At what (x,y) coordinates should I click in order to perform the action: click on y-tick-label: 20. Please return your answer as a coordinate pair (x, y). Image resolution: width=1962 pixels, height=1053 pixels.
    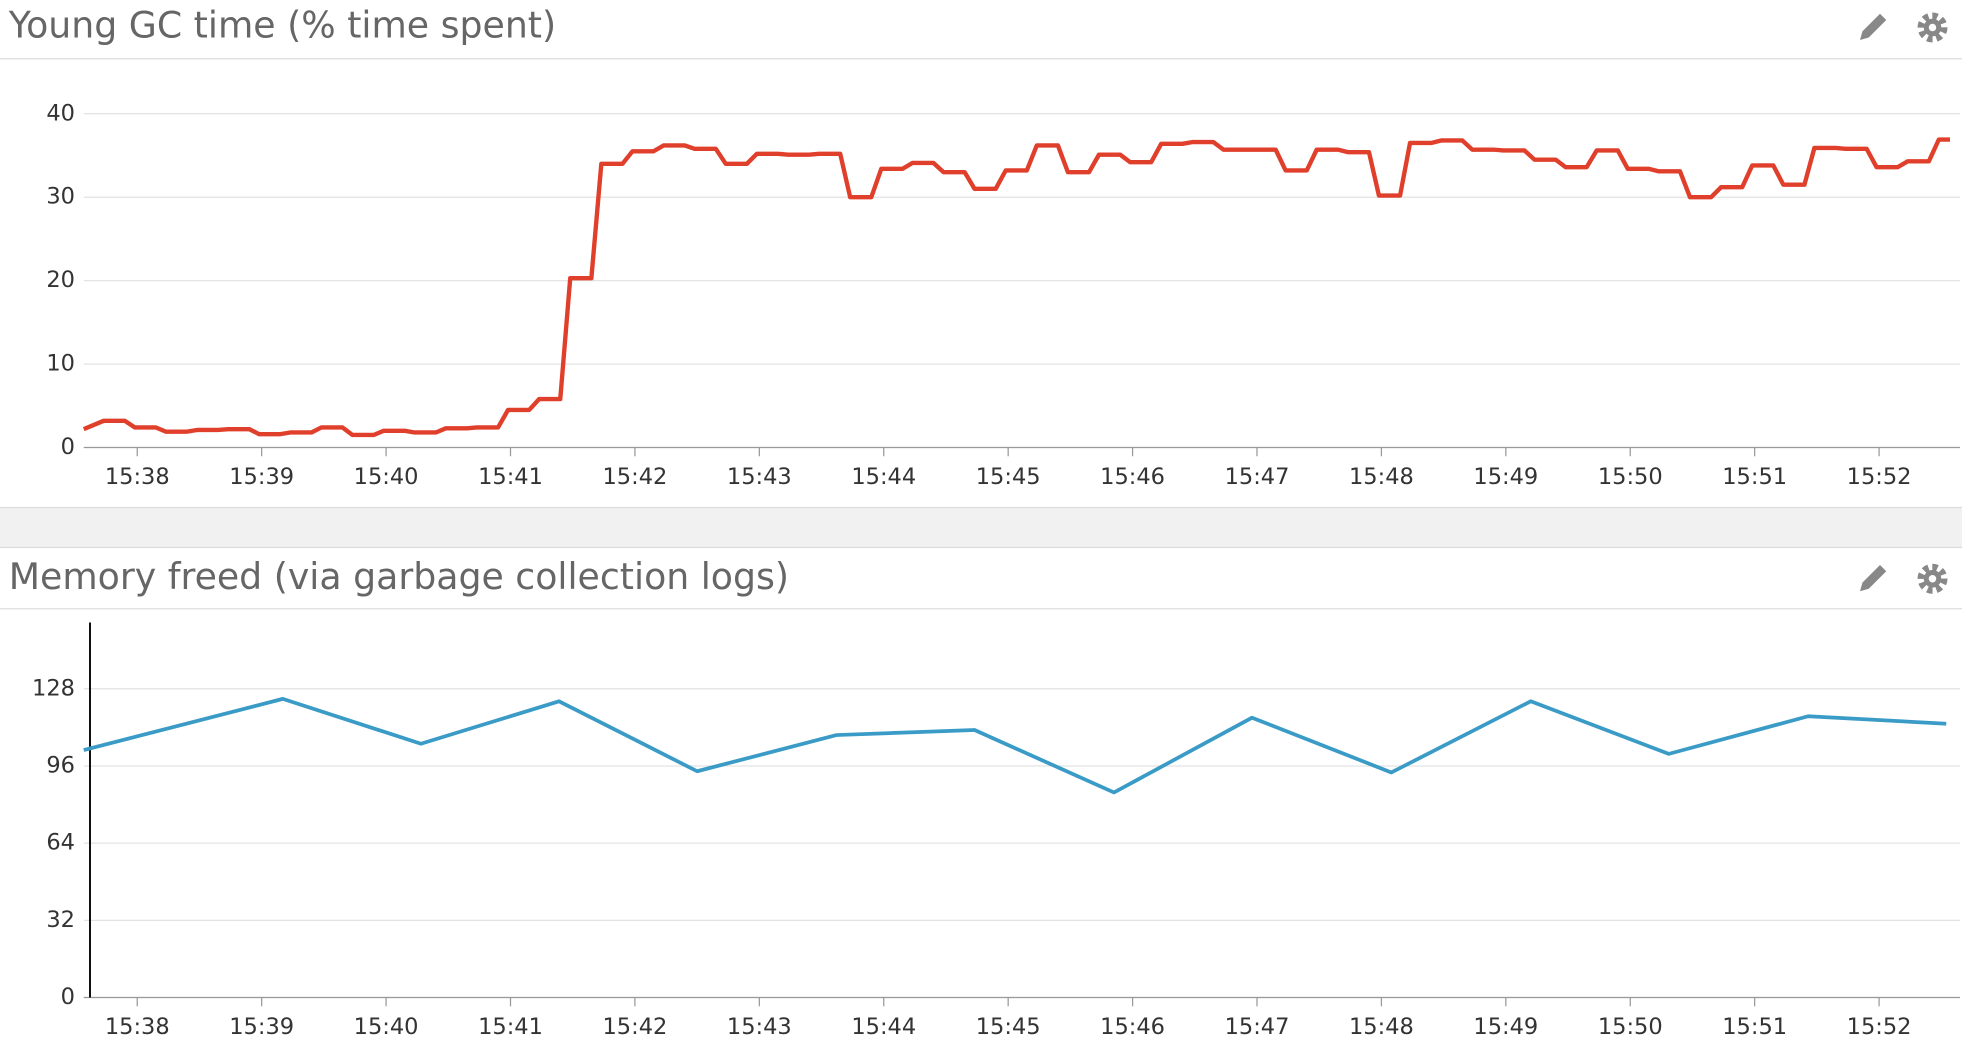
    Looking at the image, I should click on (60, 280).